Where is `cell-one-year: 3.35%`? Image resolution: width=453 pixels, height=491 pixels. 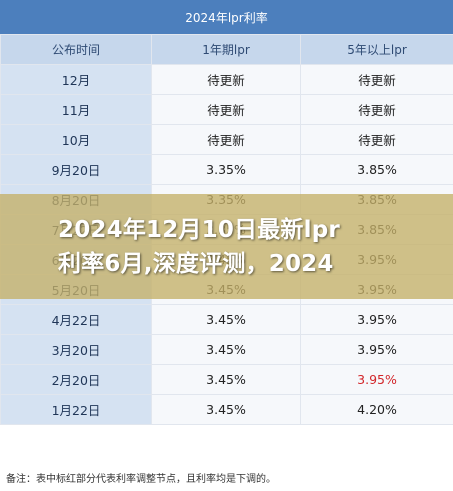 cell-one-year: 3.35% is located at coordinates (226, 169).